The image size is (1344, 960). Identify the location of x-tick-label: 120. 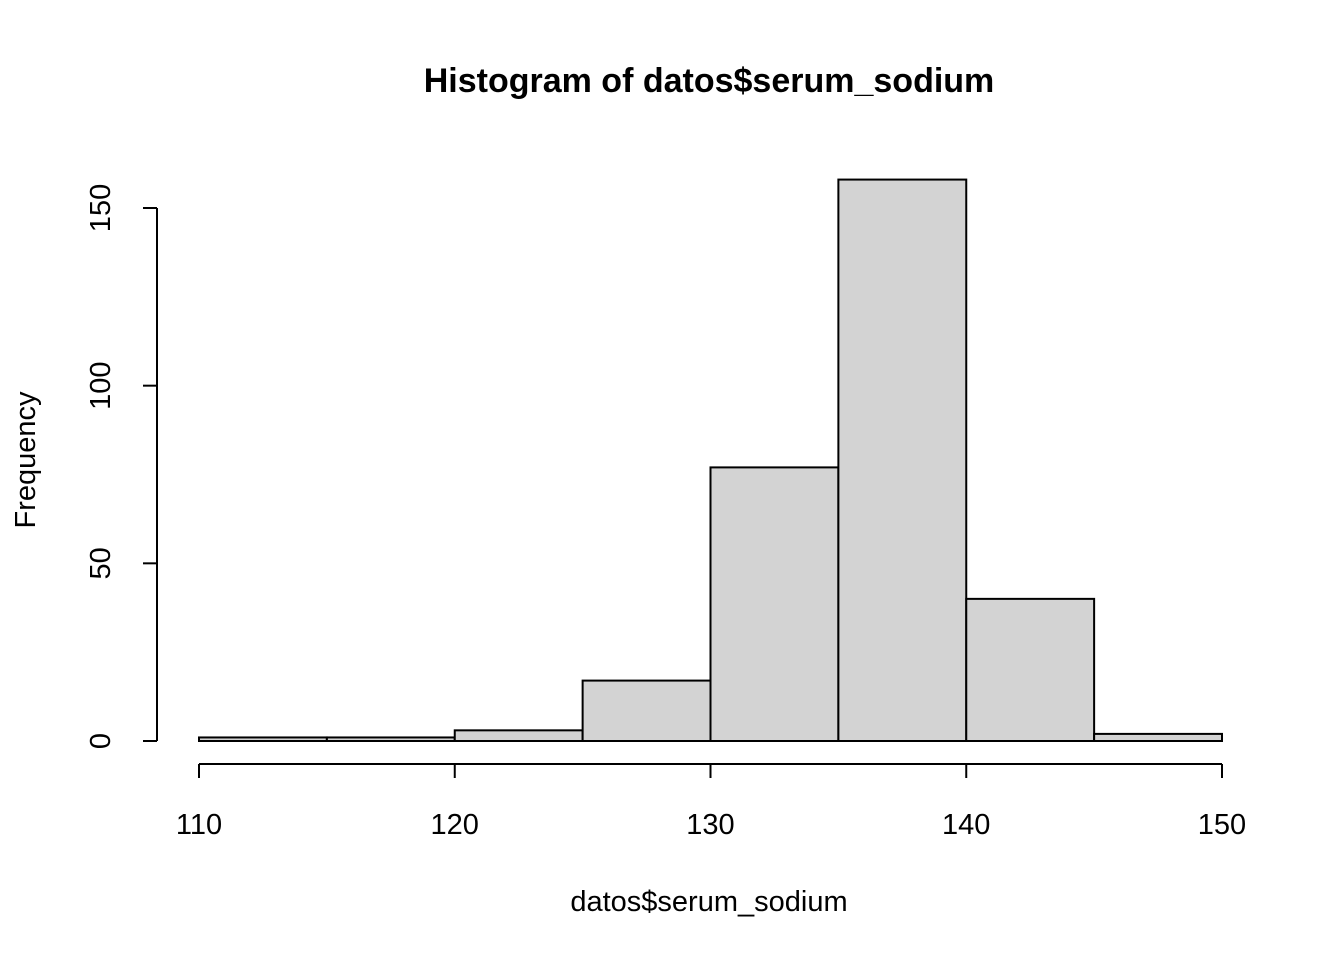
(455, 825).